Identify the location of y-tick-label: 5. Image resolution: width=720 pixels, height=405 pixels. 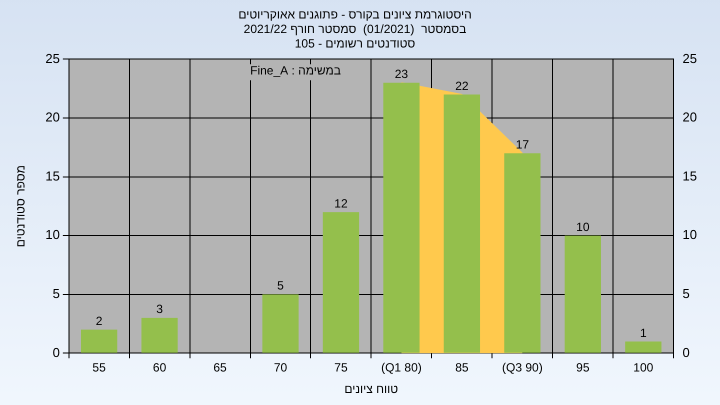
(56, 293).